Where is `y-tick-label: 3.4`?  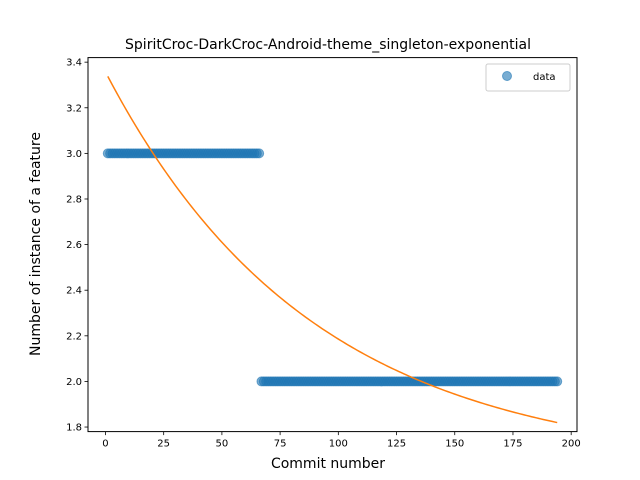 y-tick-label: 3.4 is located at coordinates (74, 63).